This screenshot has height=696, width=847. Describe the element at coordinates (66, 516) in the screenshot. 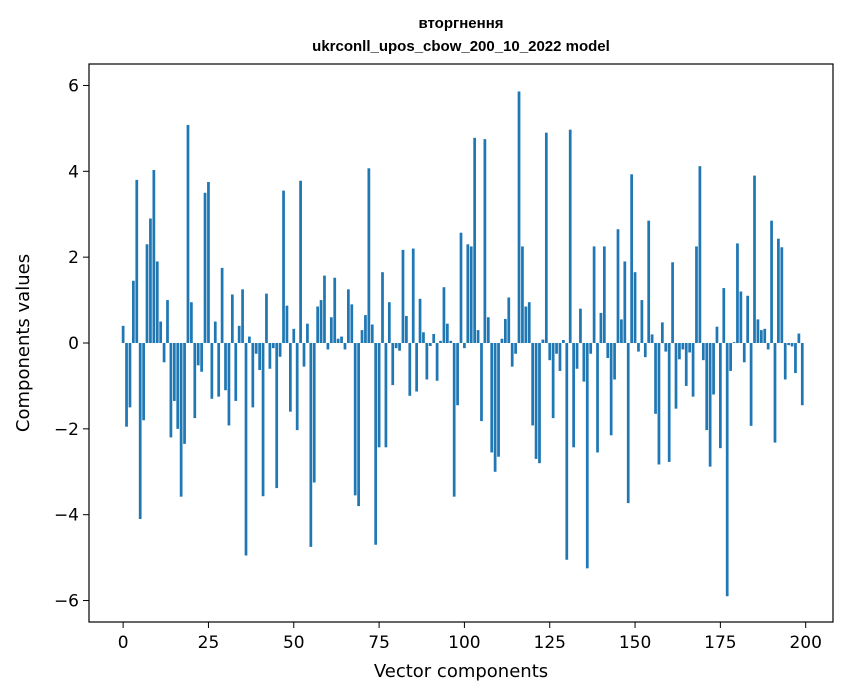

I see `y-tick-label: −4` at that location.